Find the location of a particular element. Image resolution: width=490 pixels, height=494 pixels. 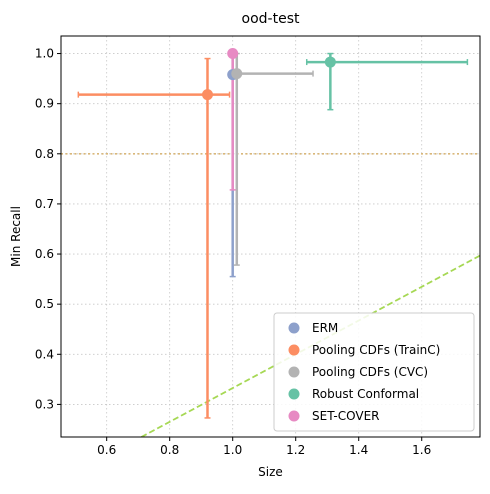

robust-conformal-point is located at coordinates (330, 62).